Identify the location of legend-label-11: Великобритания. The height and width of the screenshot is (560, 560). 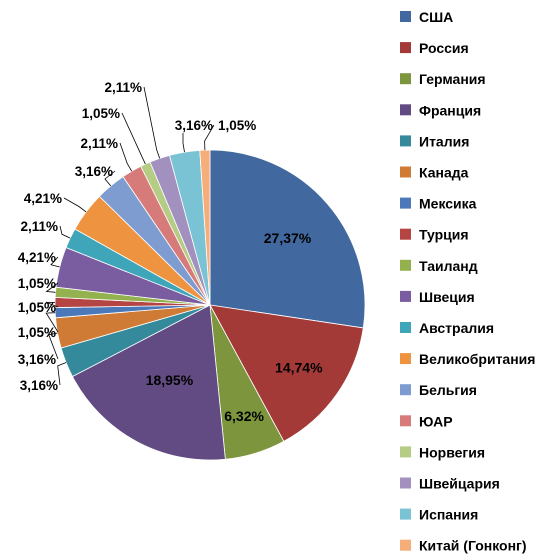
(477, 359).